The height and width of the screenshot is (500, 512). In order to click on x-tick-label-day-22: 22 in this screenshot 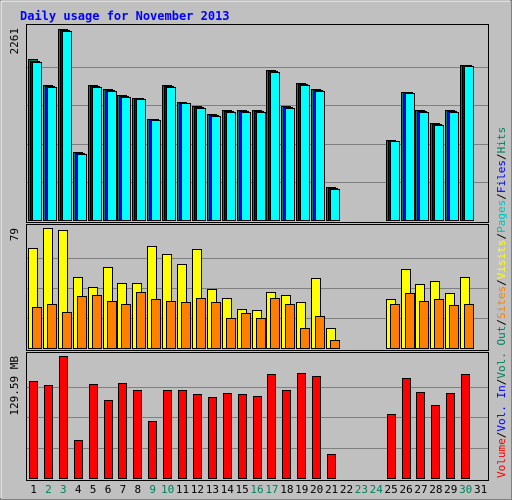, I will do `click(346, 489)`.